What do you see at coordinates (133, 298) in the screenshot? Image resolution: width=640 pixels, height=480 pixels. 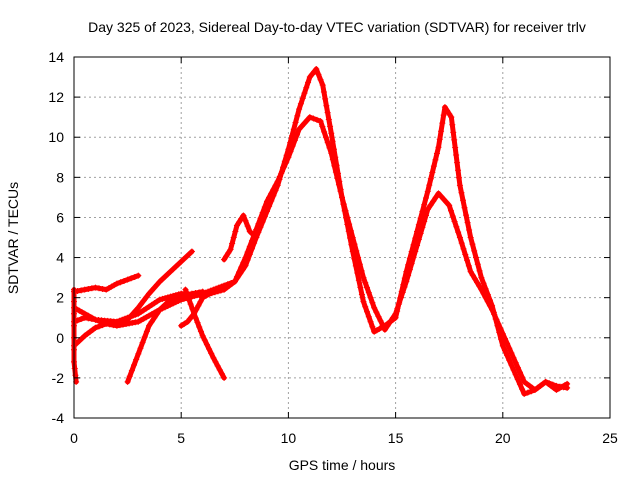 I see `series-early-rise` at bounding box center [133, 298].